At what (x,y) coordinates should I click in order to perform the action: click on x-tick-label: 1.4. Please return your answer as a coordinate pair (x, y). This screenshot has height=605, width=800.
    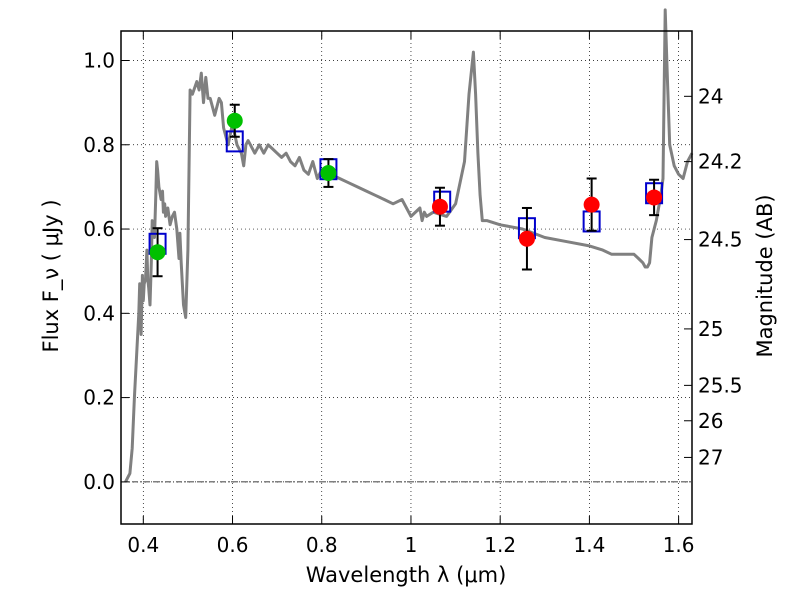
    Looking at the image, I should click on (589, 545).